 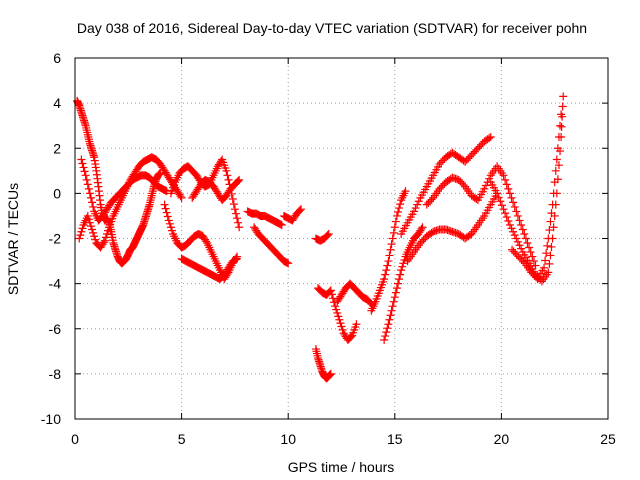 I want to click on x-tick-label: 25, so click(x=608, y=439).